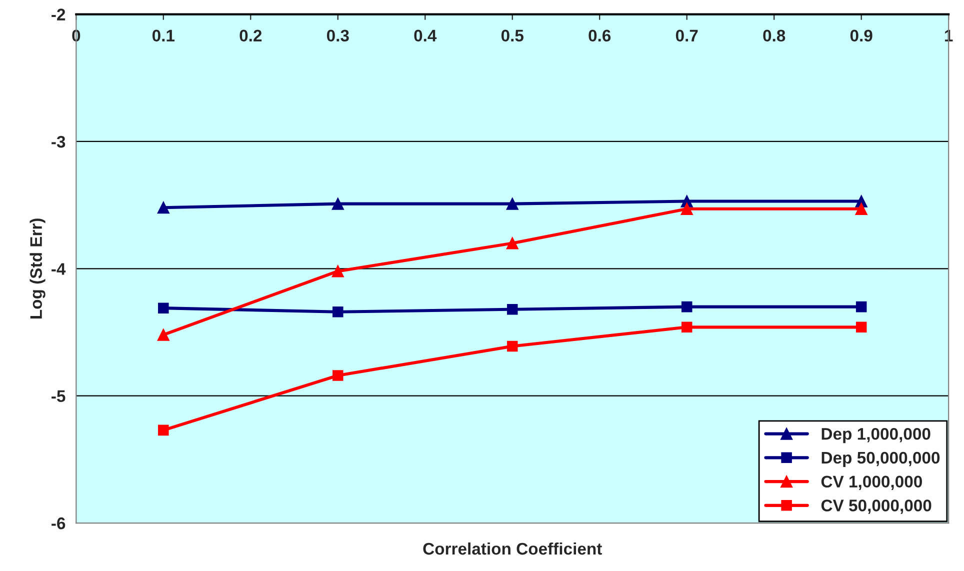 The height and width of the screenshot is (571, 964). What do you see at coordinates (881, 459) in the screenshot?
I see `legend-label: Dep 50,000,000` at bounding box center [881, 459].